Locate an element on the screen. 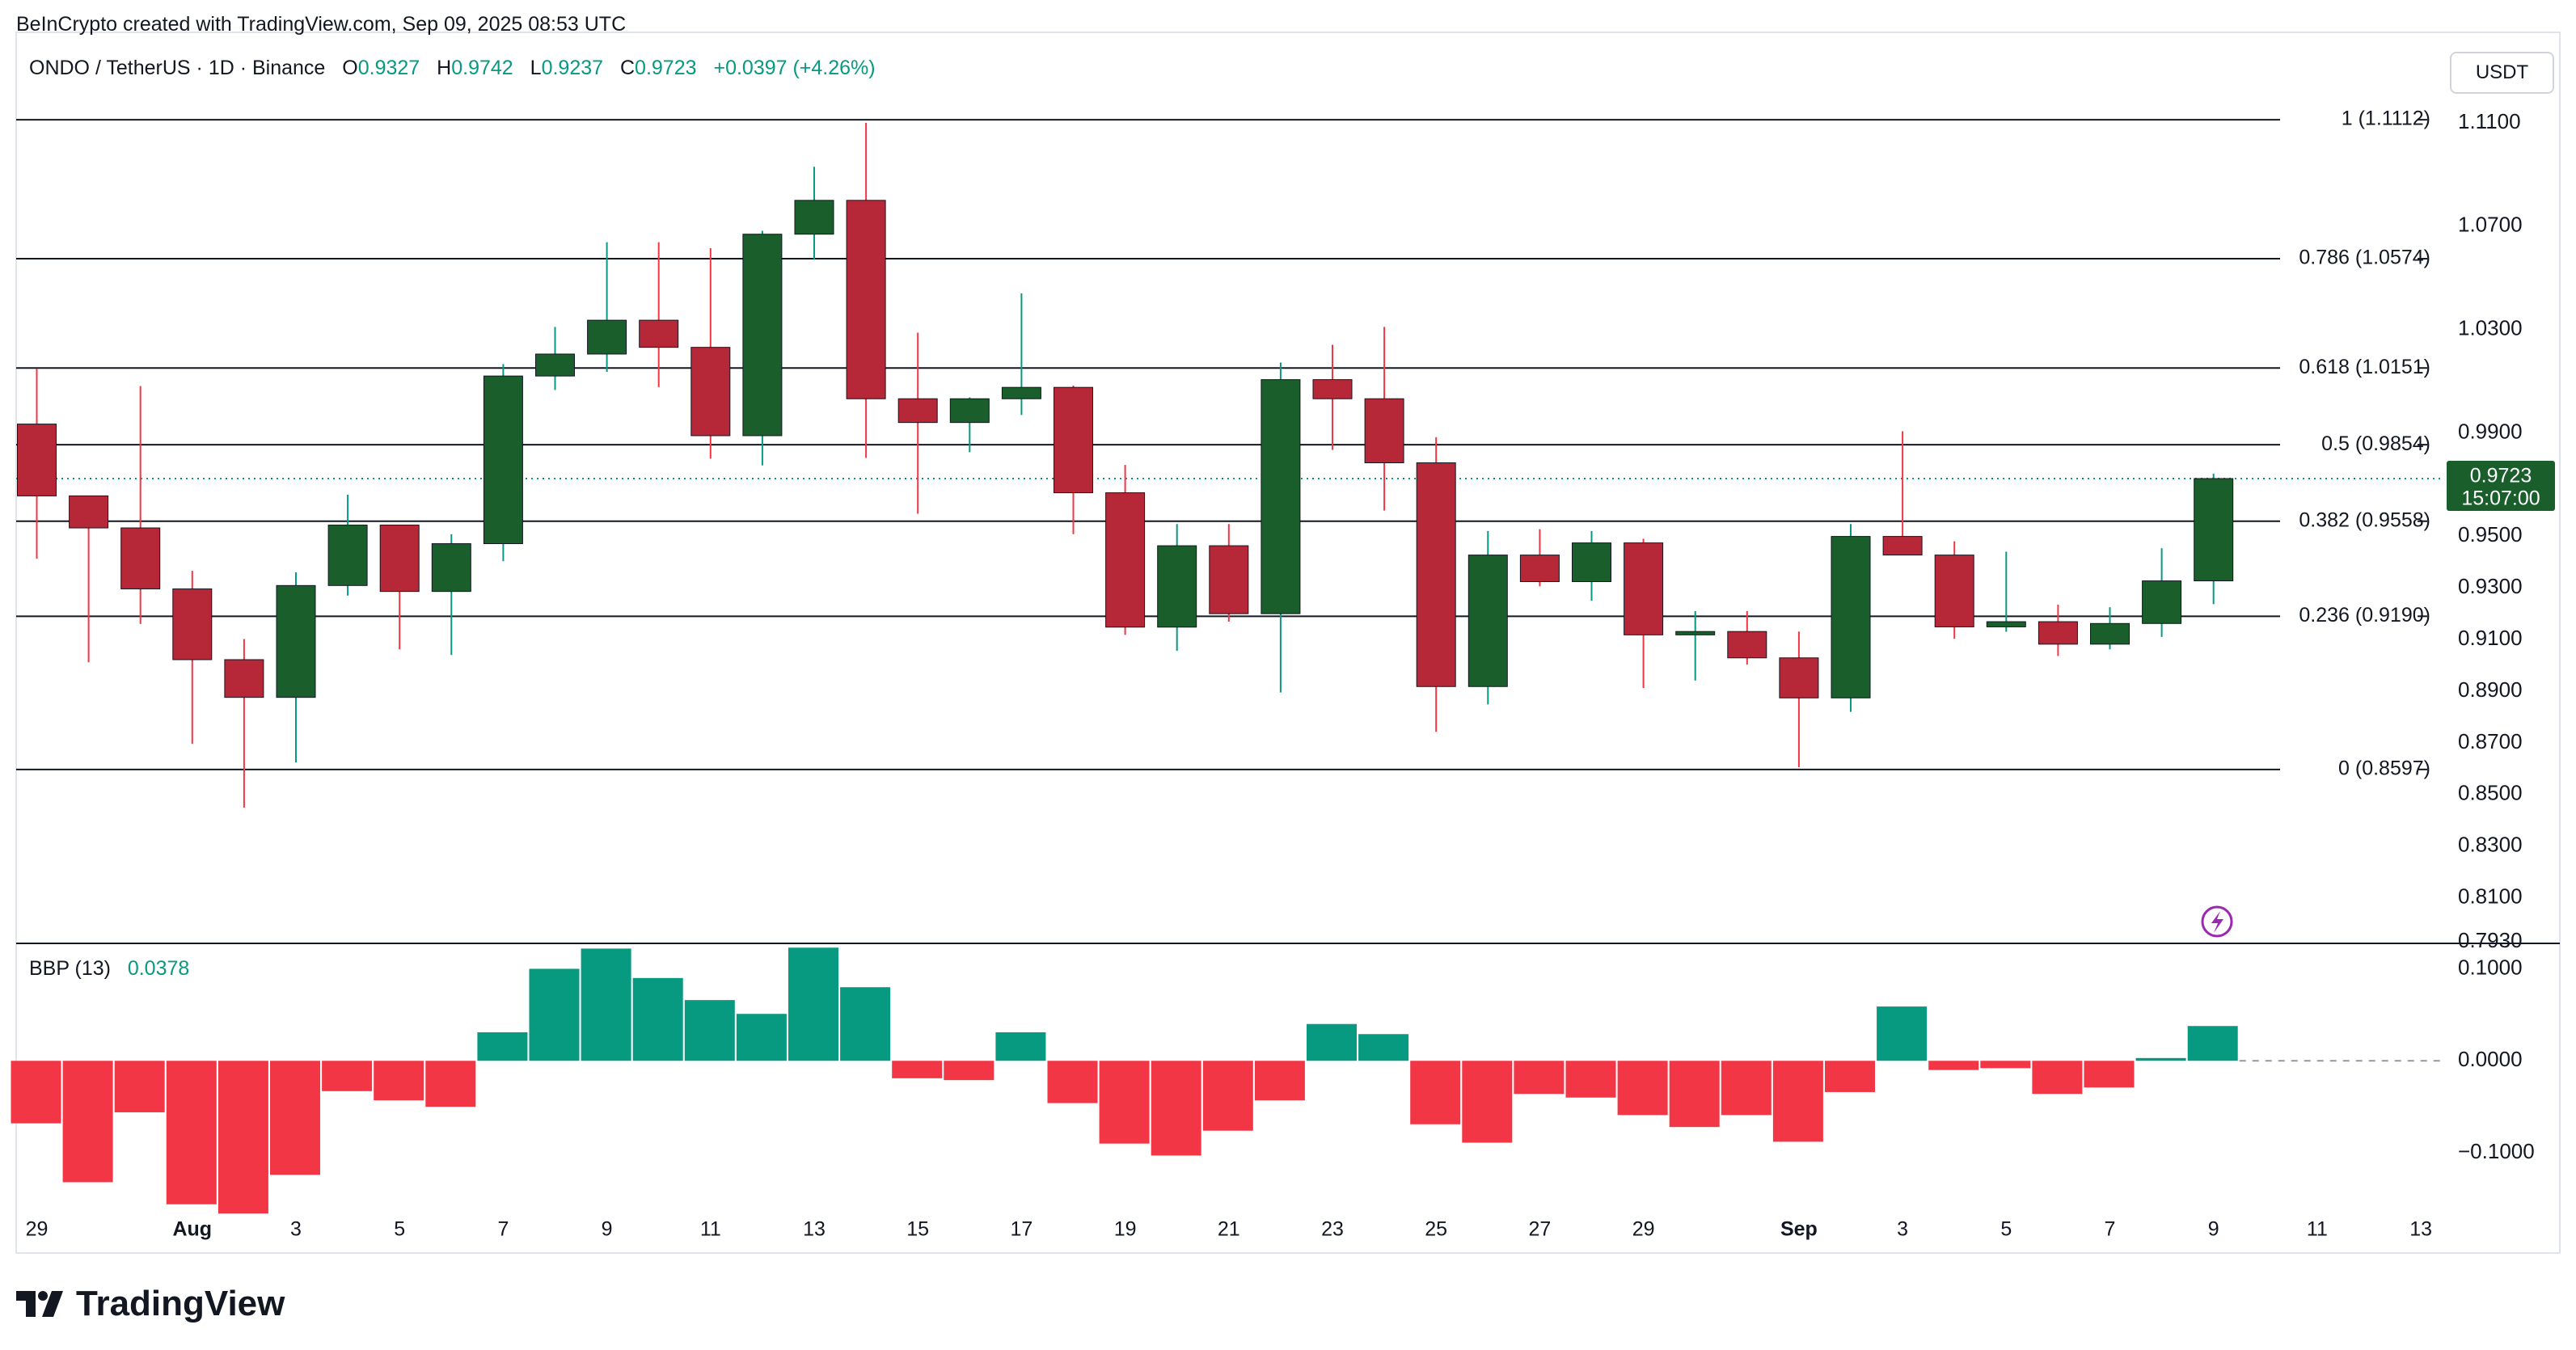 The height and width of the screenshot is (1350, 2576). tradingview-logo-icon is located at coordinates (39, 1304).